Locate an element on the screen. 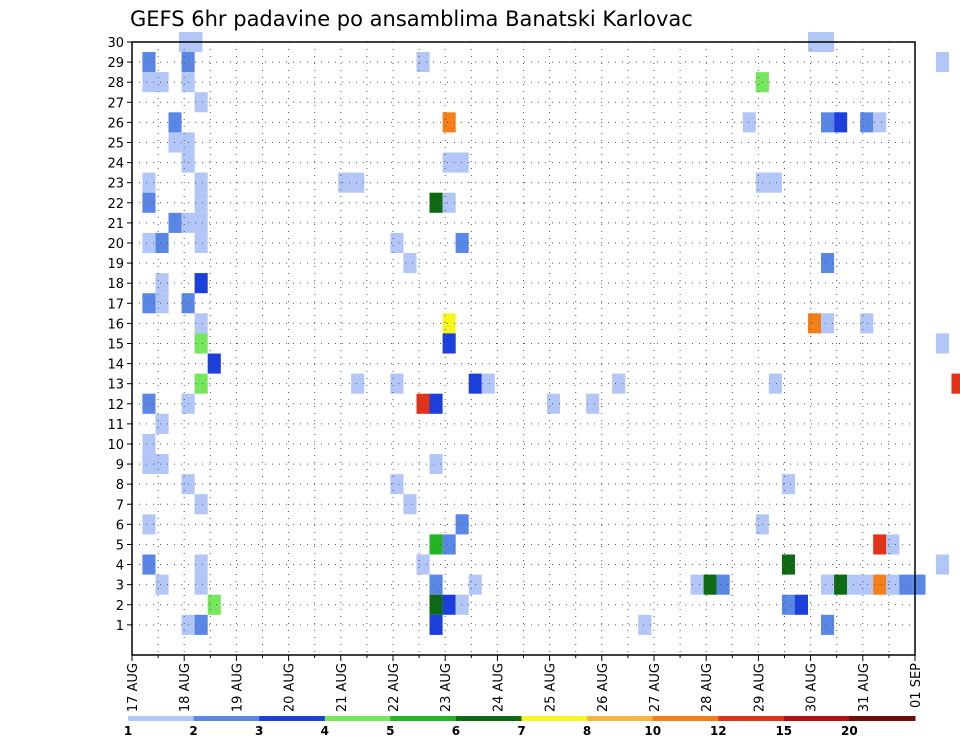 This screenshot has width=960, height=742. legend-threshold-label: 1 is located at coordinates (128, 731).